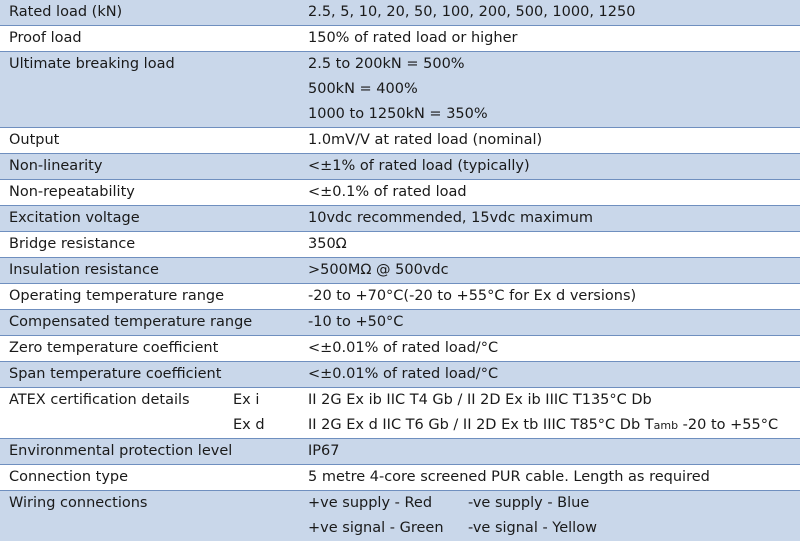 The image size is (800, 541). Describe the element at coordinates (728, 425) in the screenshot. I see `atex-ex-d-range: -20 to +55°C` at that location.